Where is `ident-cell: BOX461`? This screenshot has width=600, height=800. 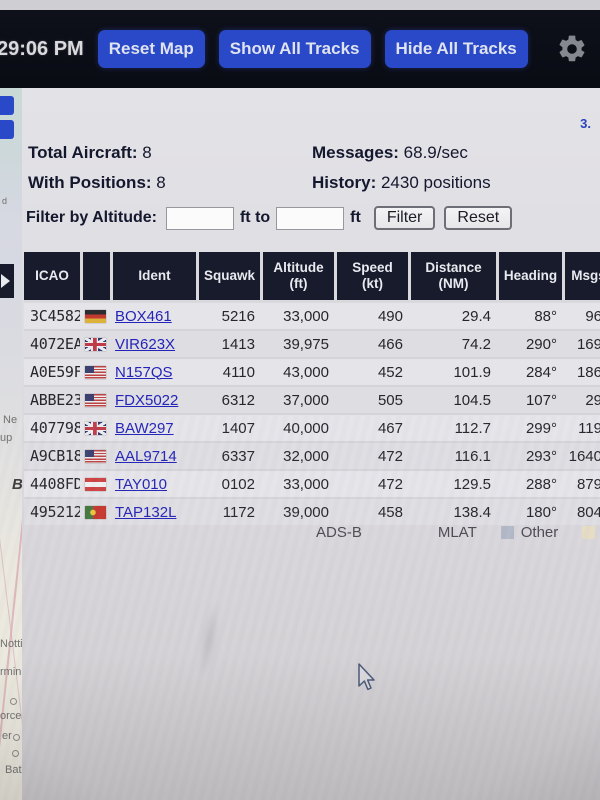 ident-cell: BOX461 is located at coordinates (153, 314).